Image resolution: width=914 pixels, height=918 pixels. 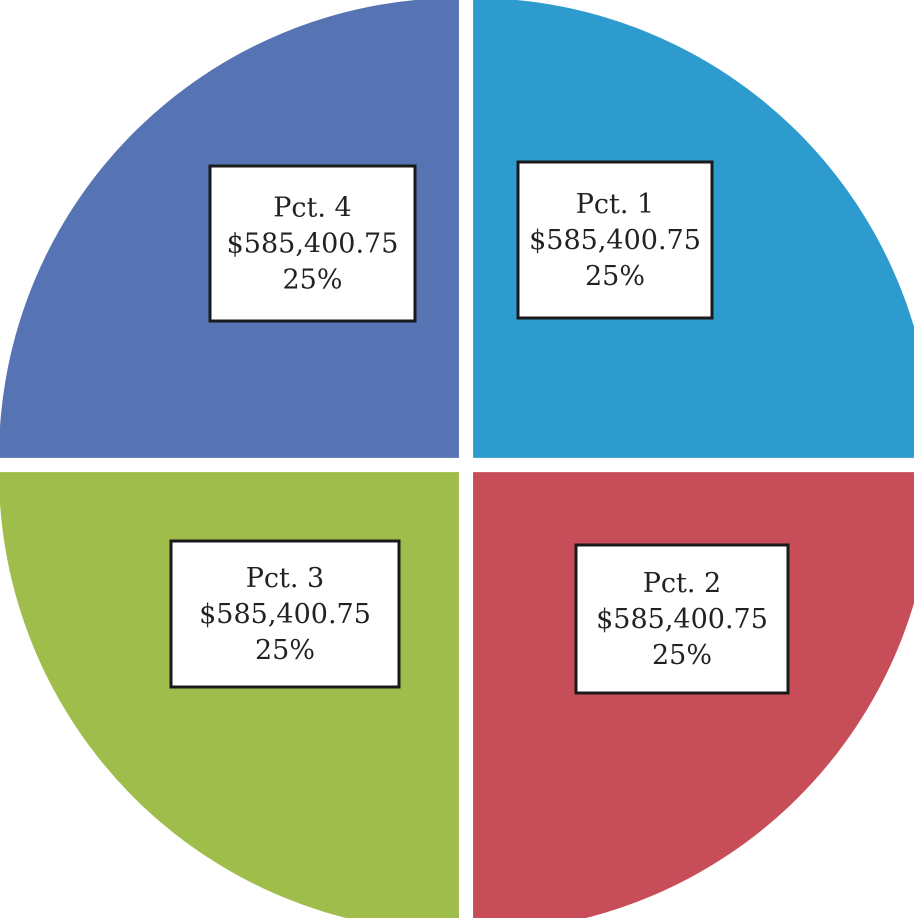 I want to click on slice-name: Pct. 3, so click(x=285, y=578).